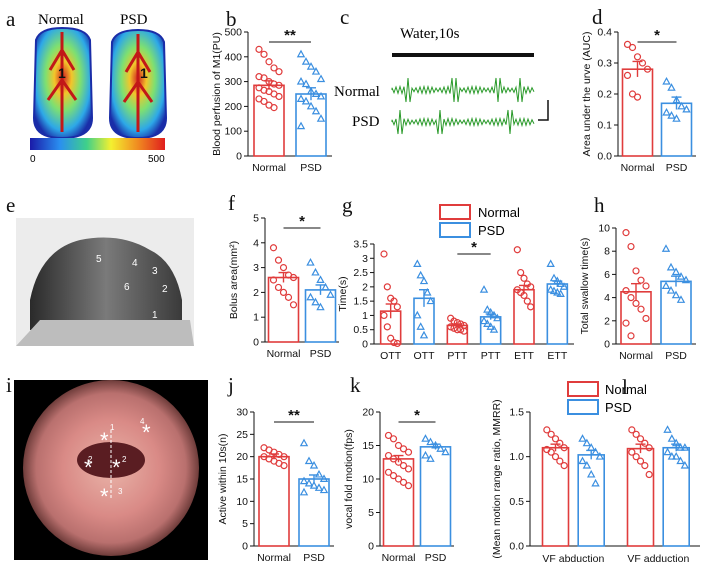  Describe the element at coordinates (155, 271) in the screenshot. I see `xray-marker-3: 3` at that location.